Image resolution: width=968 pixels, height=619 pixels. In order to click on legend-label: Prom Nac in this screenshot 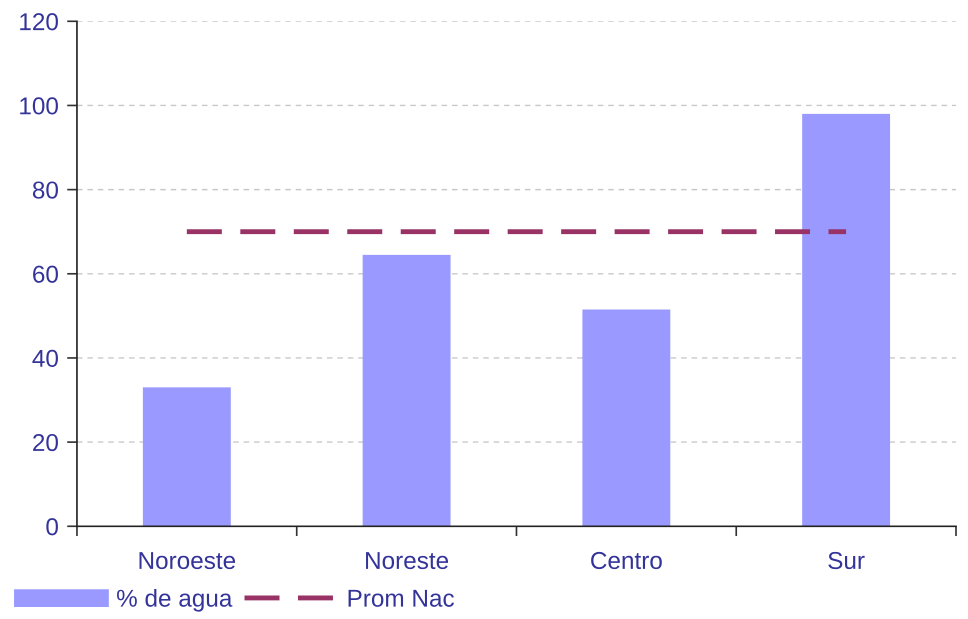, I will do `click(401, 598)`.